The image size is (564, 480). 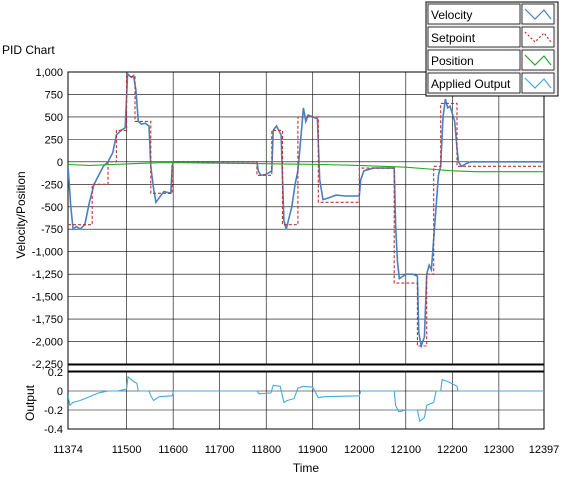 I want to click on upper-y-tick-label: -1,500, so click(x=47, y=298).